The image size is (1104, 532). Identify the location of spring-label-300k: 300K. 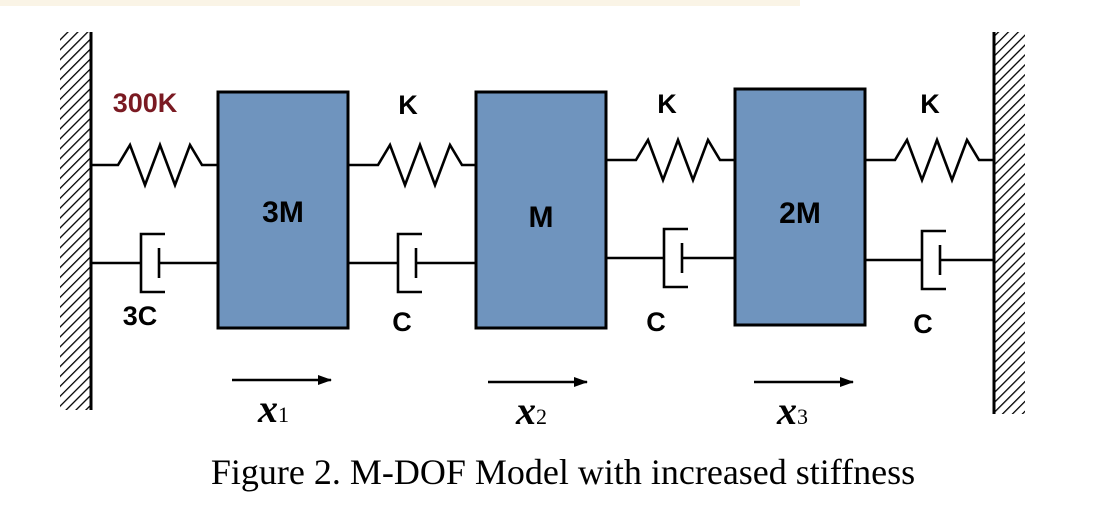
(145, 103).